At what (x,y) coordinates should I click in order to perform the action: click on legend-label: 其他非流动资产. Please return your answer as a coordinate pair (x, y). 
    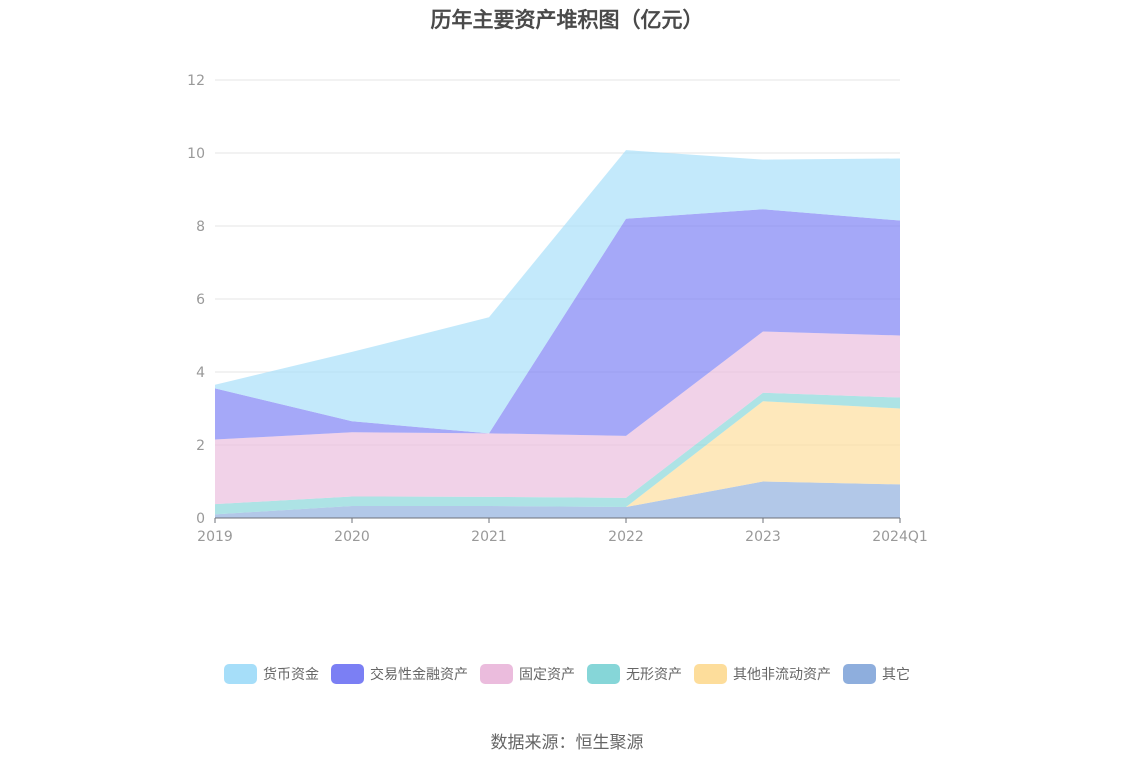
    Looking at the image, I should click on (782, 675).